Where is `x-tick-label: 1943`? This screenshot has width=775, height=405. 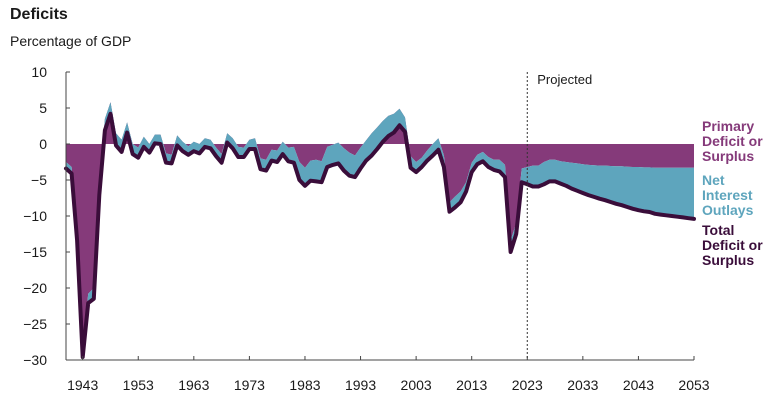
x-tick-label: 1943 is located at coordinates (82, 385).